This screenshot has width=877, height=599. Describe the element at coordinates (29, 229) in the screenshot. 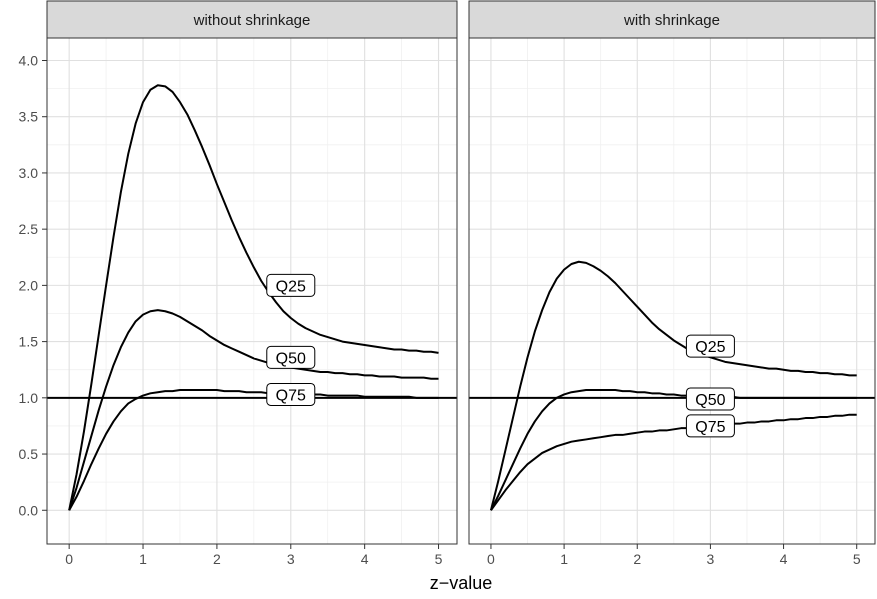

I see `y-tick-label: 2.5` at that location.